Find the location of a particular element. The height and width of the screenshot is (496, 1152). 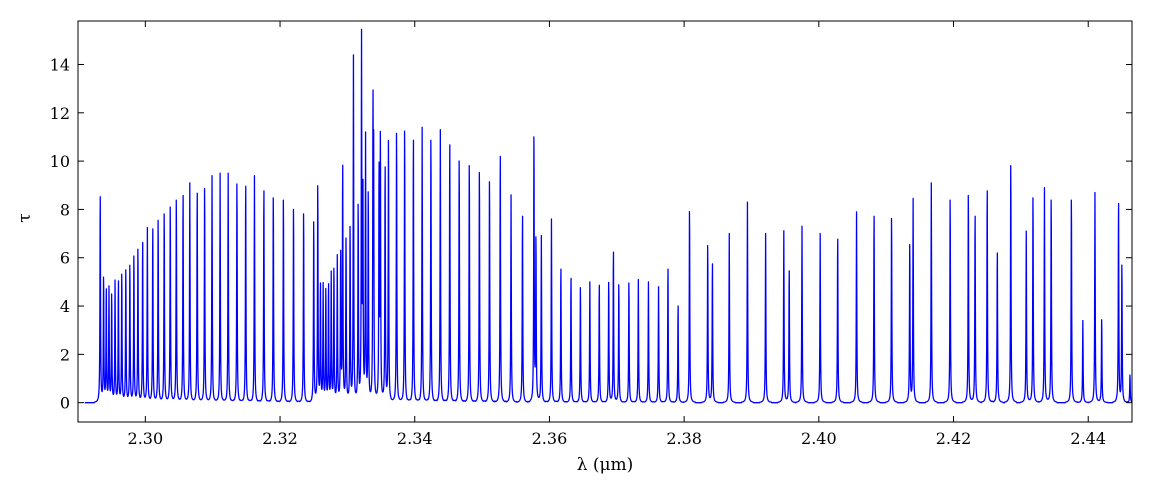

y-tick-label: 10 is located at coordinates (60, 161).